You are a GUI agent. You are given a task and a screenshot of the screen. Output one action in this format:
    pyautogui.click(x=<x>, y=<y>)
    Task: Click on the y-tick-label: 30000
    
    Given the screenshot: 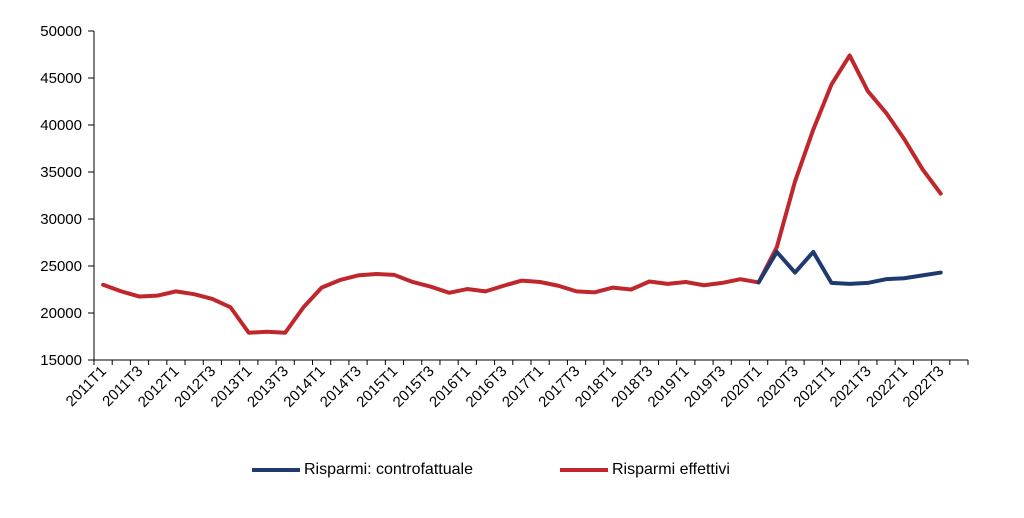 What is the action you would take?
    pyautogui.click(x=61, y=219)
    